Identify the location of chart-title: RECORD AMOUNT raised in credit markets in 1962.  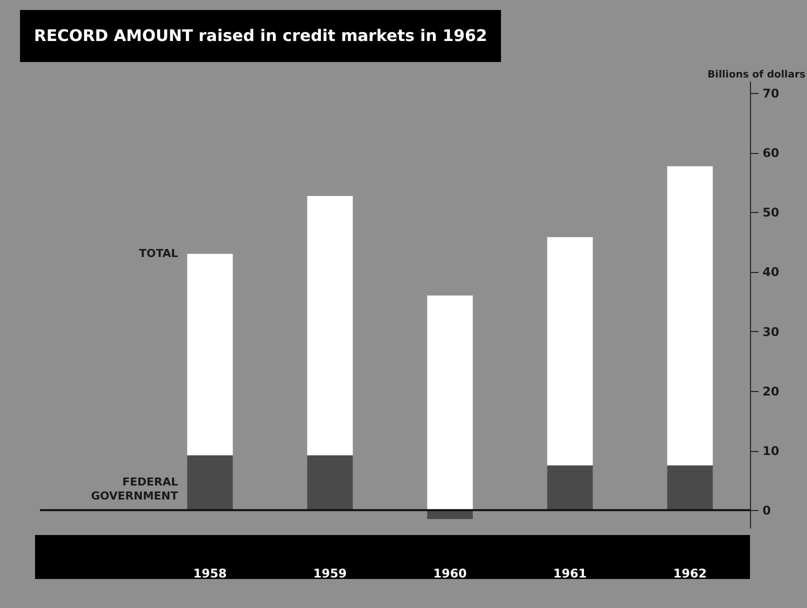
(261, 36).